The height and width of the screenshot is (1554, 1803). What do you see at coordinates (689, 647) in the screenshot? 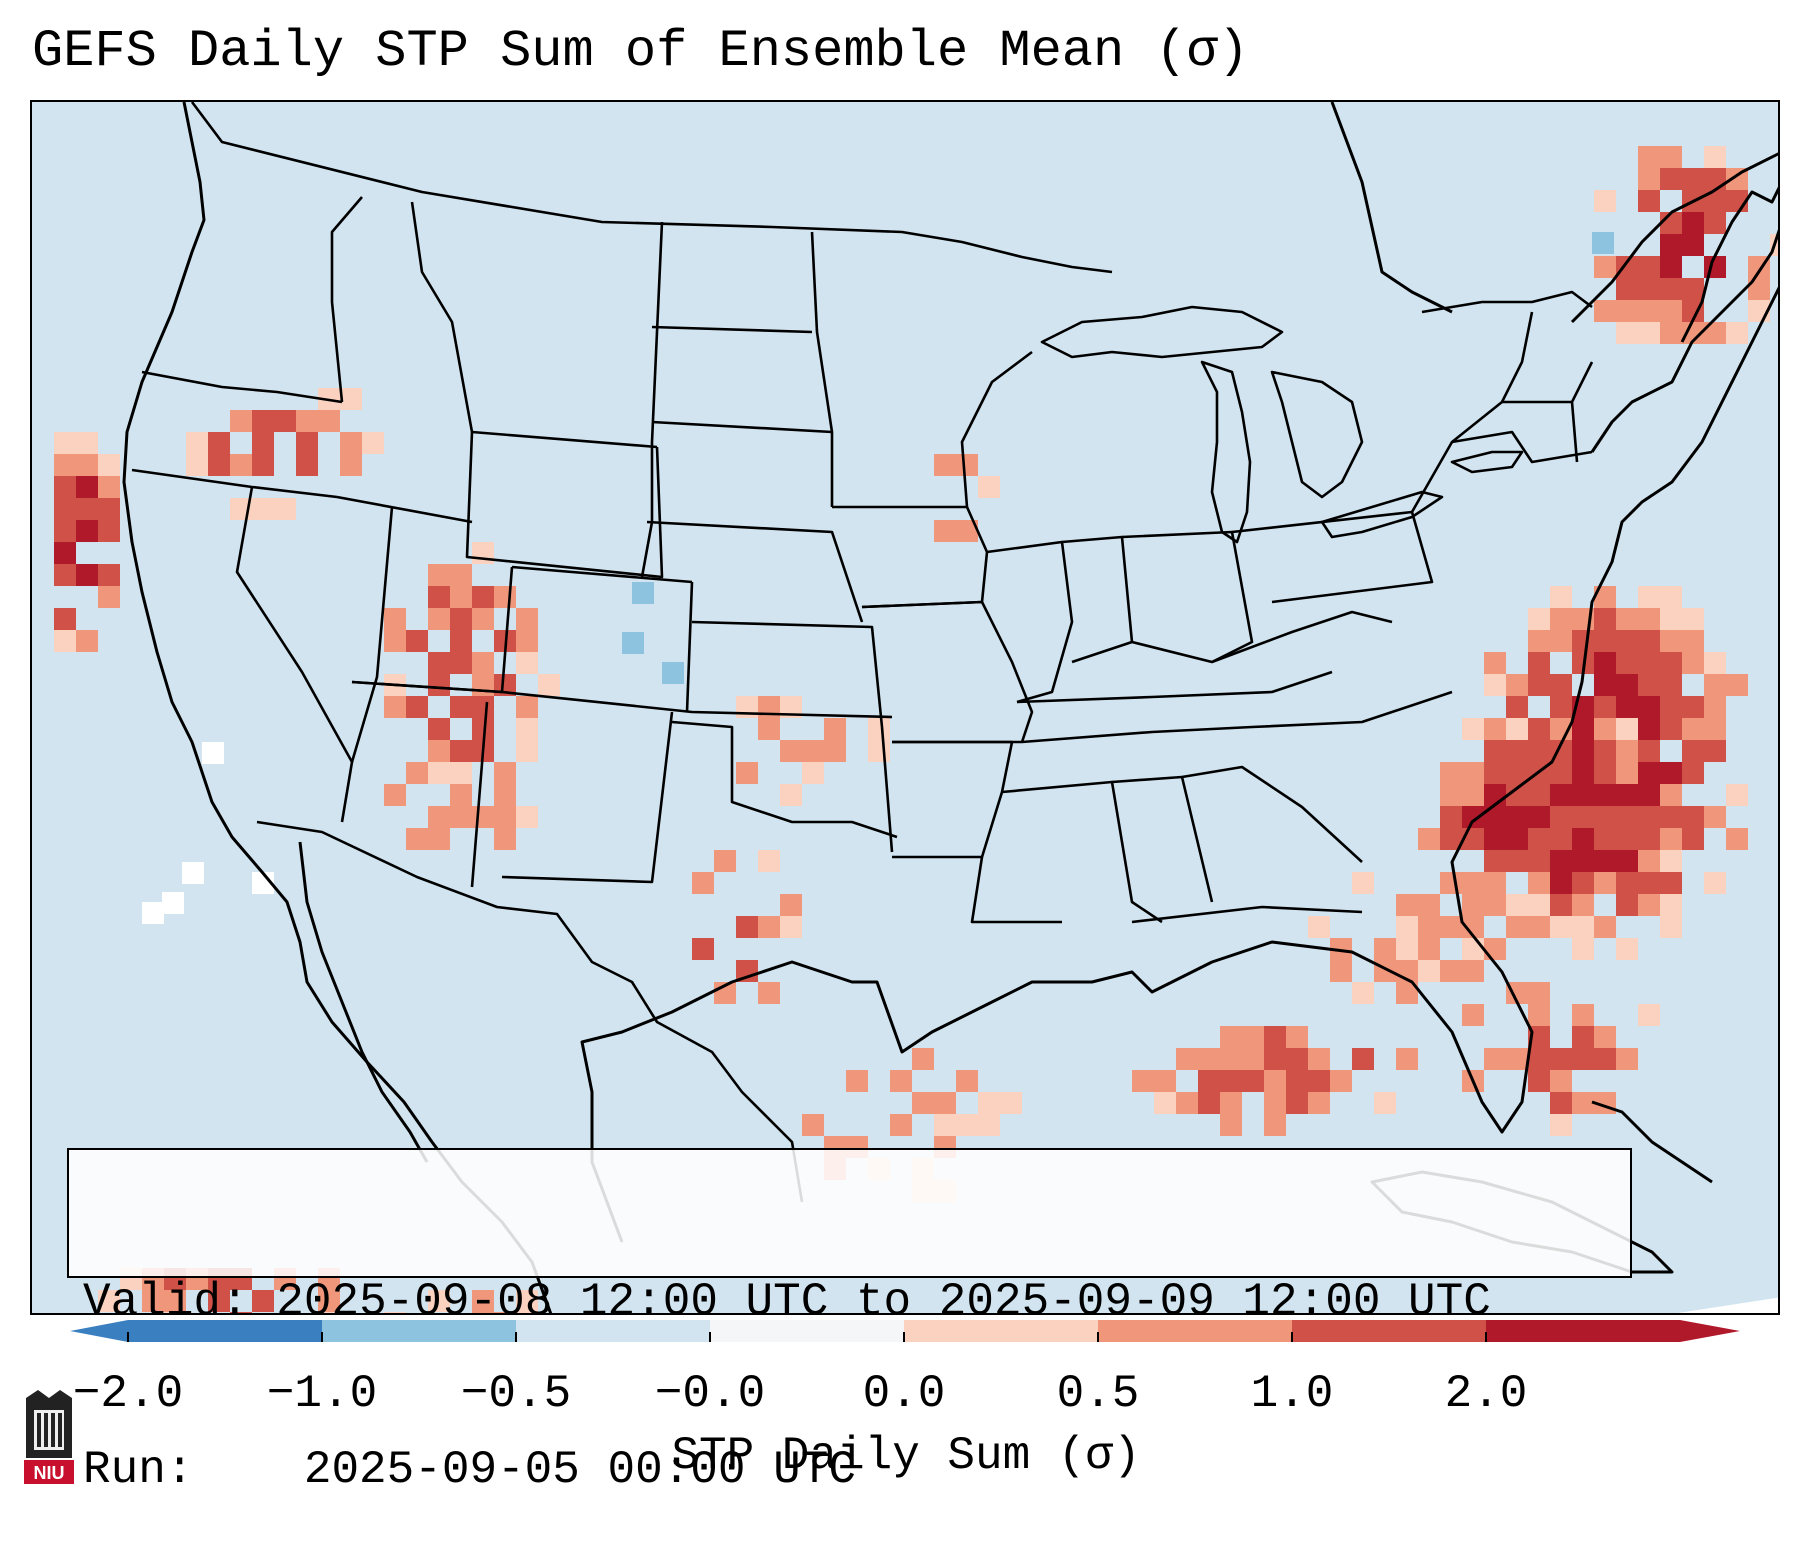
I see `co-ks` at bounding box center [689, 647].